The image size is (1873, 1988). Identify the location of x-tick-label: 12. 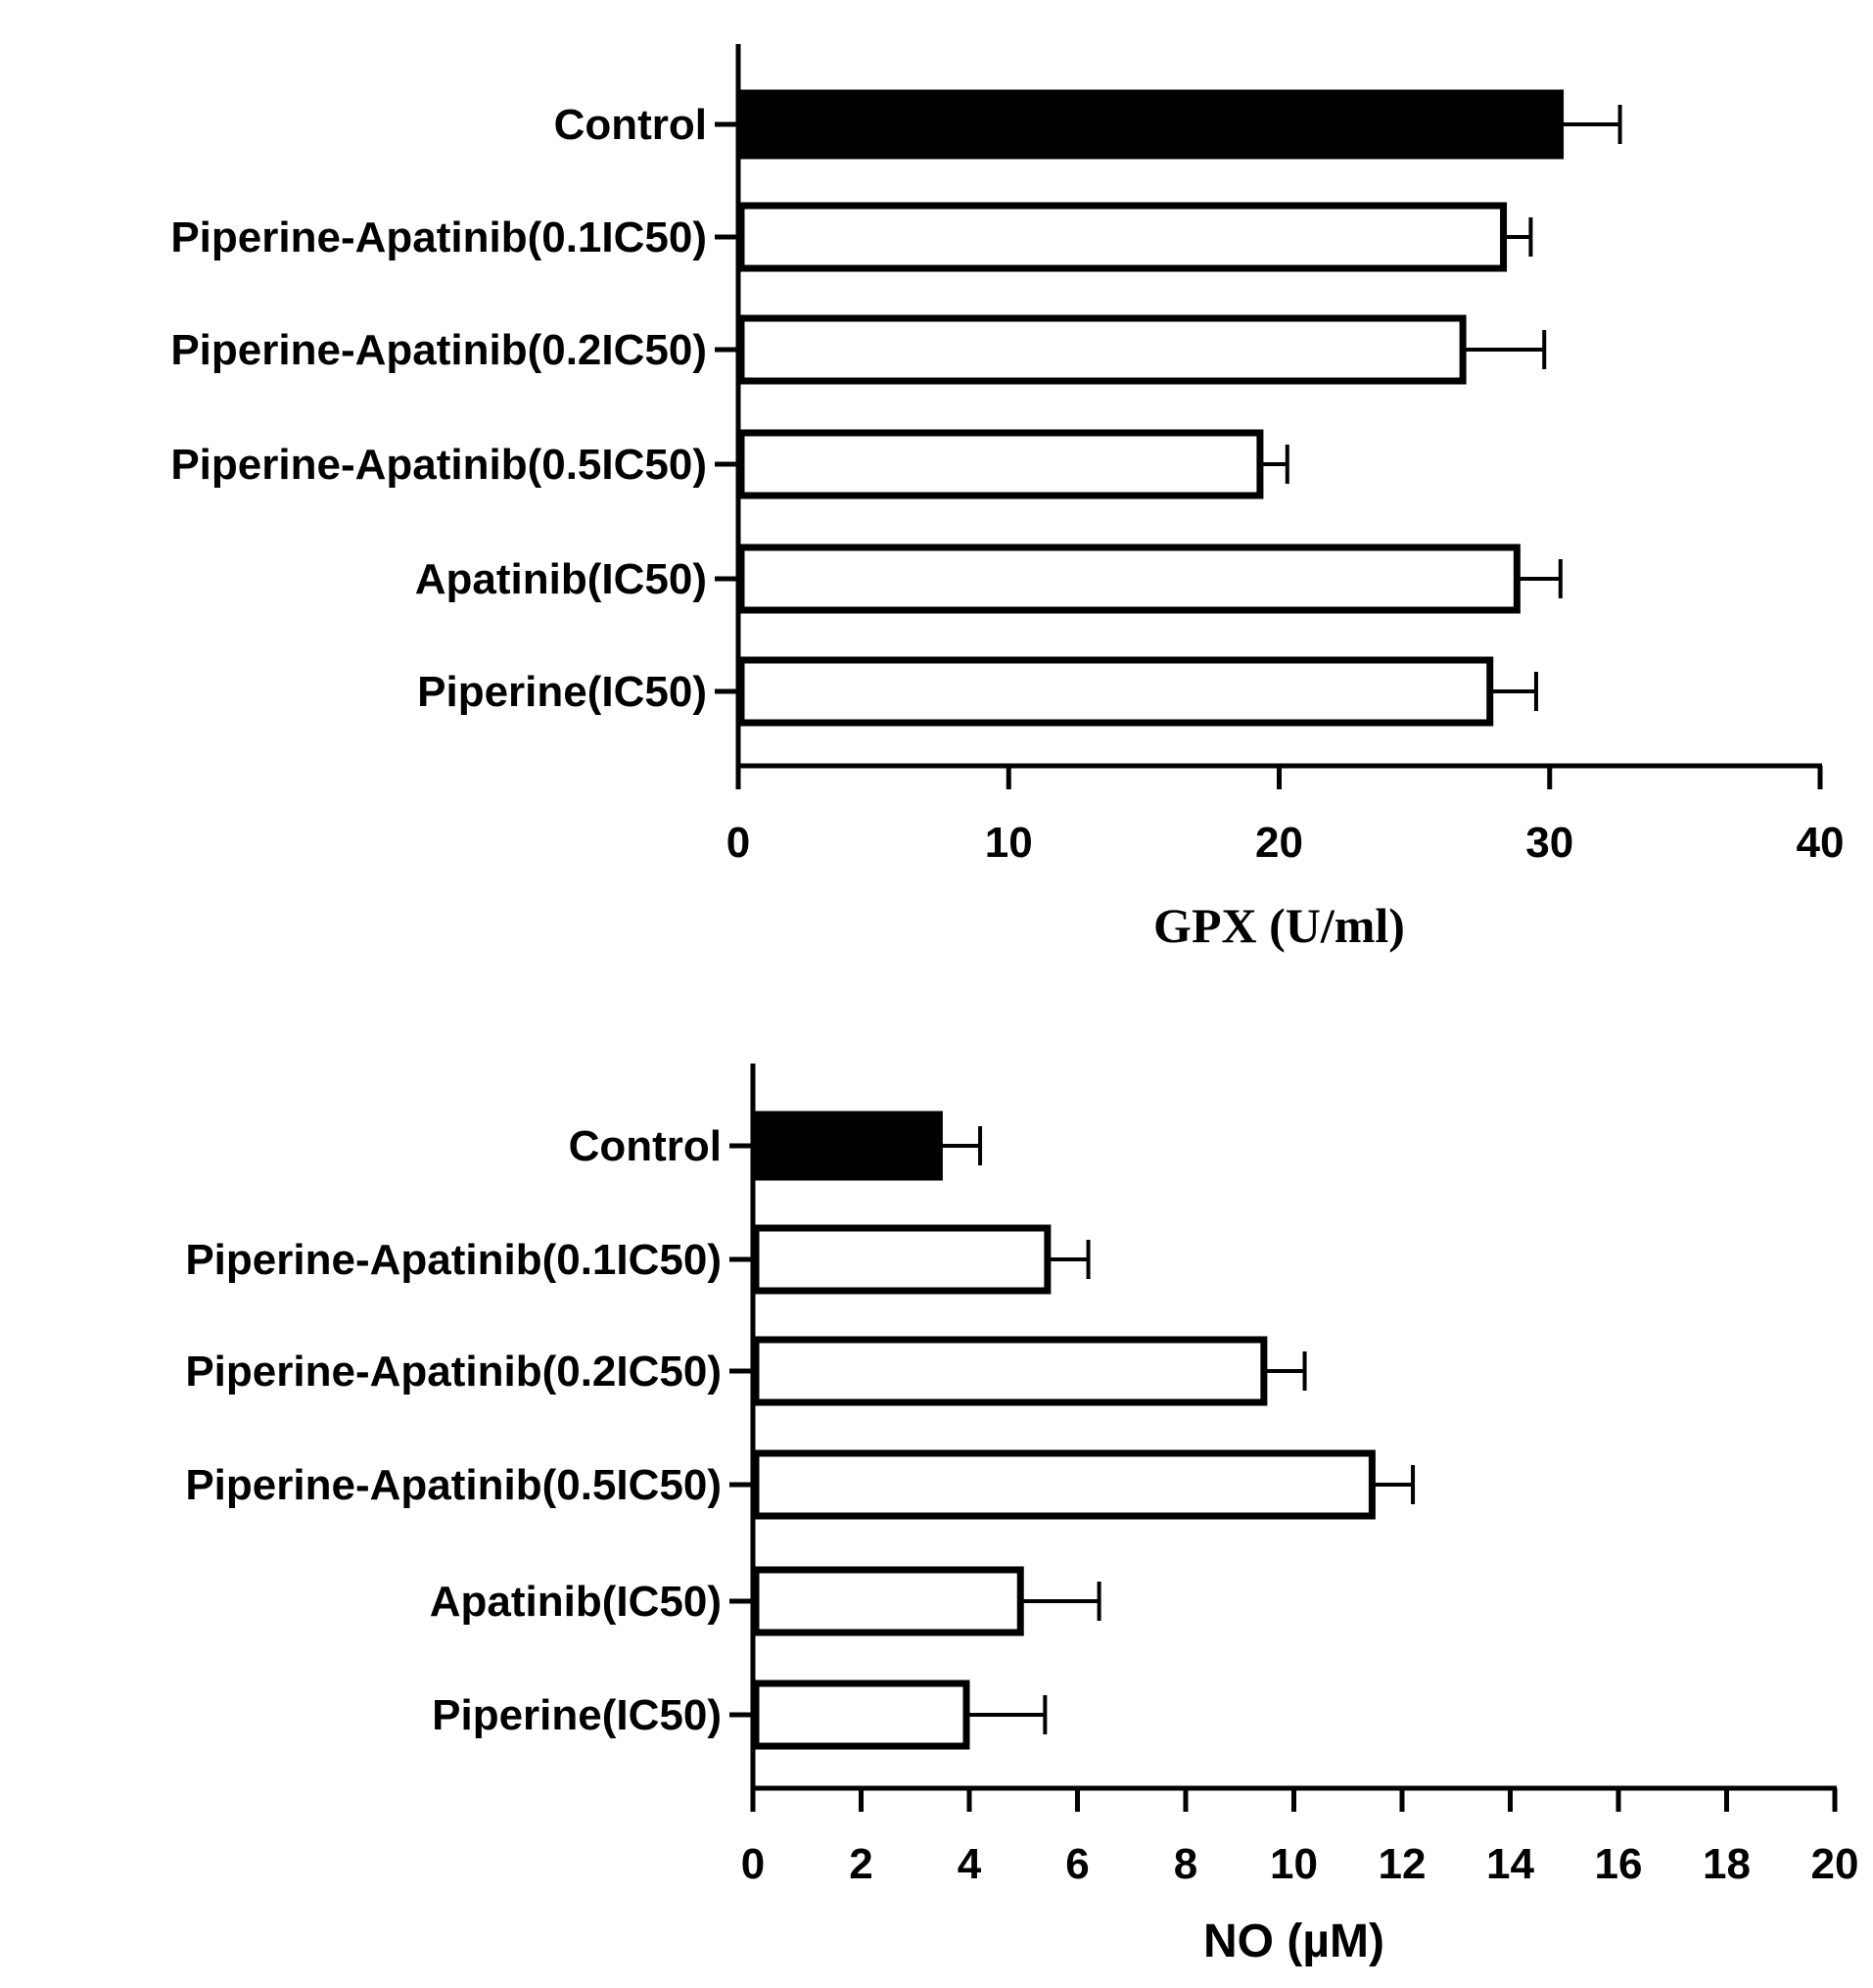
(1403, 1864).